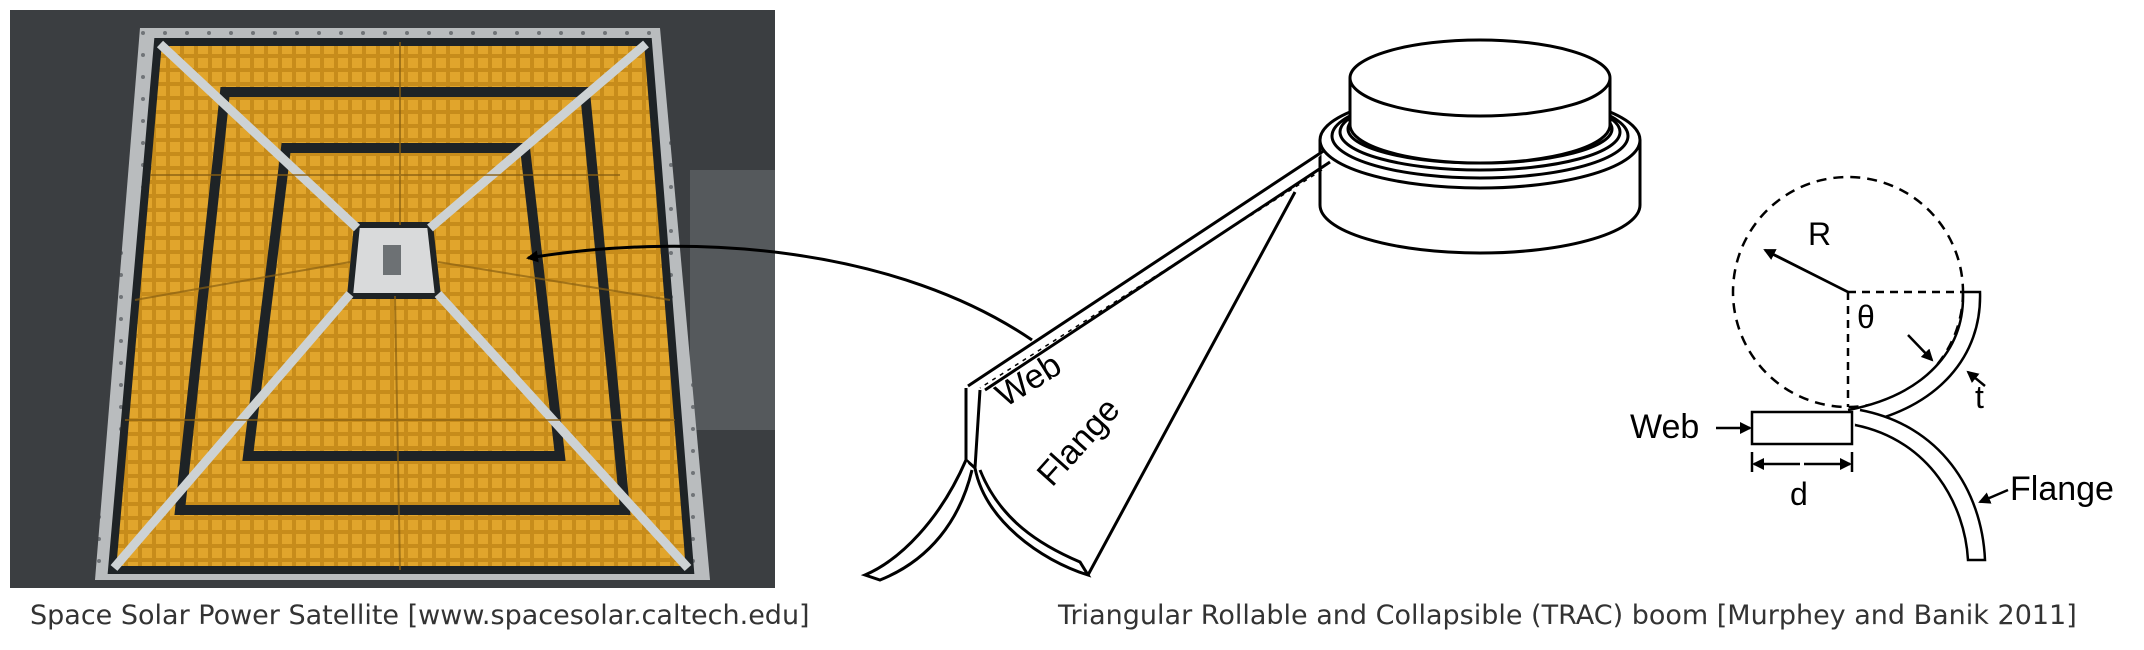 This screenshot has width=2144, height=650. I want to click on cross-section, so click(1859, 368).